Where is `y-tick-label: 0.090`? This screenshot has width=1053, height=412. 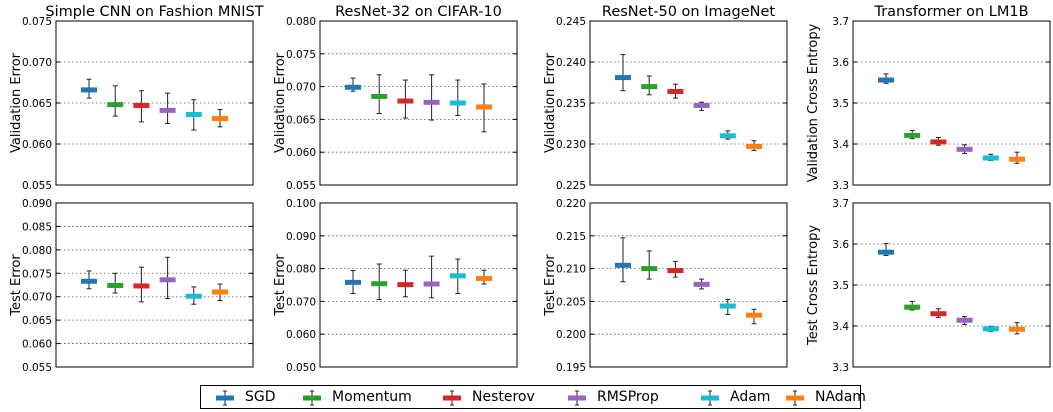
y-tick-label: 0.090 is located at coordinates (301, 237).